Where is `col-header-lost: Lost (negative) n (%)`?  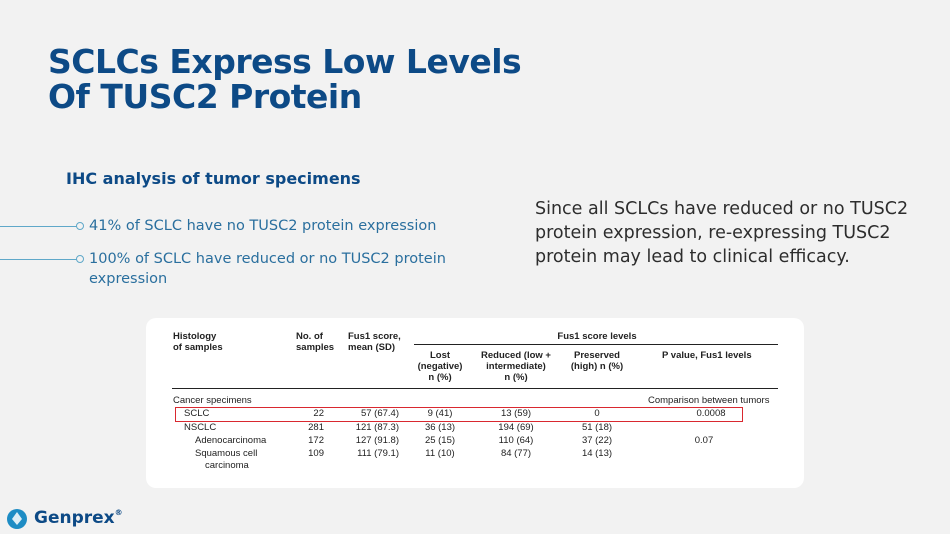 col-header-lost: Lost (negative) n (%) is located at coordinates (440, 366).